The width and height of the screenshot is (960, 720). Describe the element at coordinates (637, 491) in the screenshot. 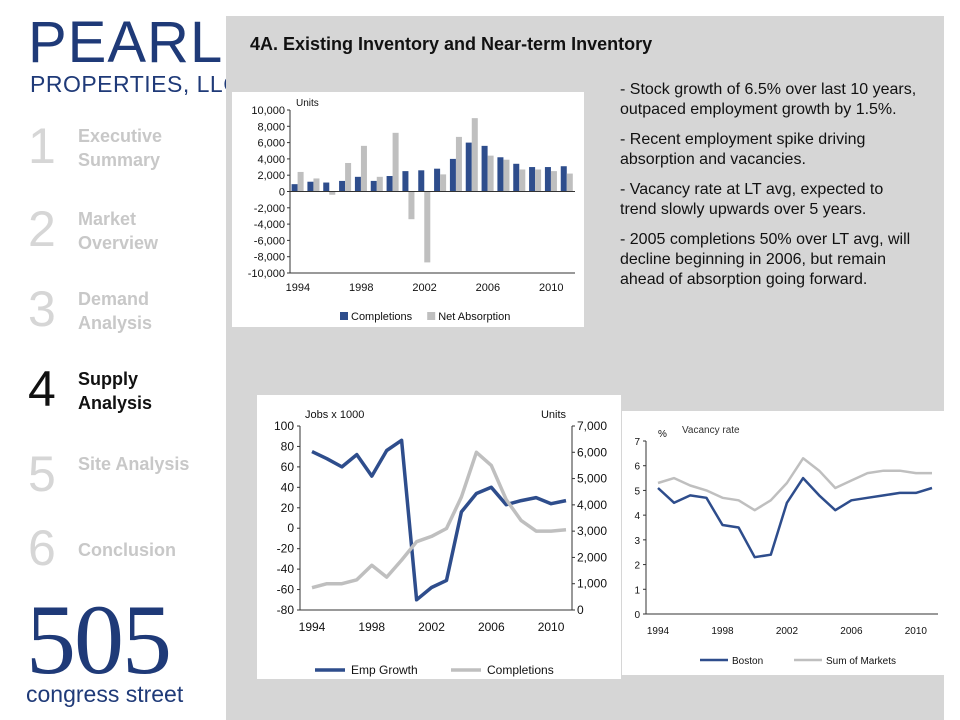

I see `y-tick-label: 5` at that location.